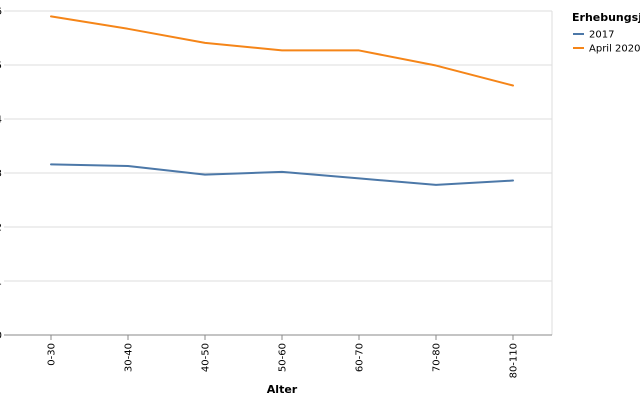 The image size is (640, 400). Describe the element at coordinates (514, 360) in the screenshot. I see `x-tick-label: 80-110` at that location.